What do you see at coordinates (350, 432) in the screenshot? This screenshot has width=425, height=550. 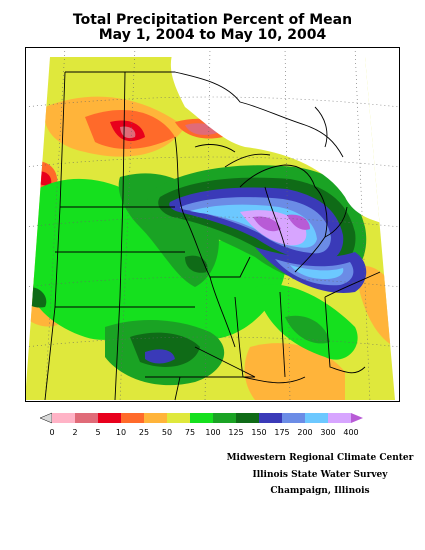 I see `legend-label: 400` at bounding box center [350, 432].